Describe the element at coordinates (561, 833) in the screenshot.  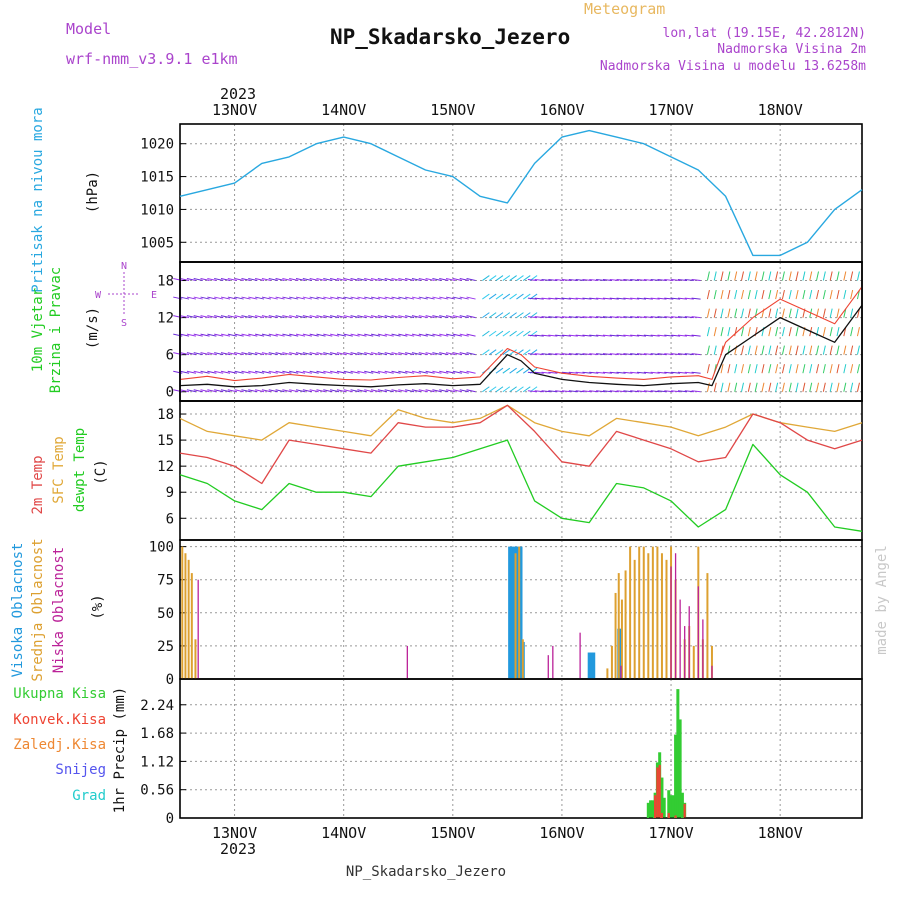
I see `bottom-day-label: 16NOV` at that location.